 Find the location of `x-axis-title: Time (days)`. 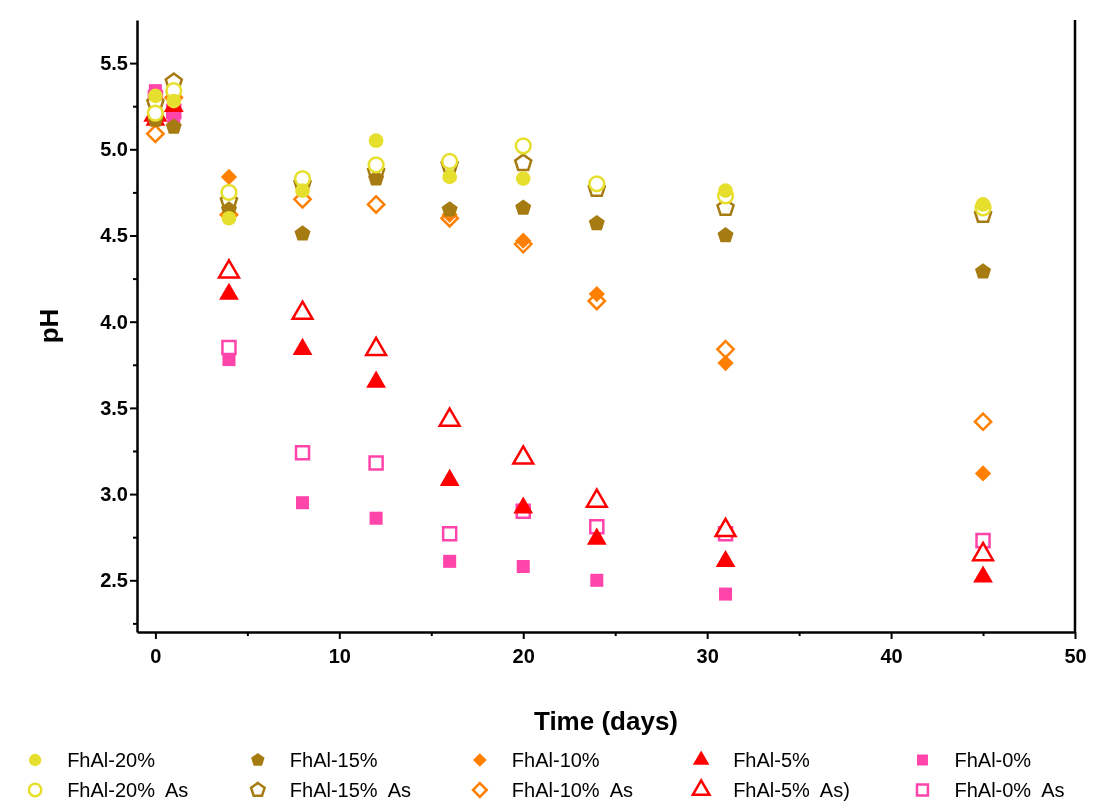

x-axis-title: Time (days) is located at coordinates (606, 721).